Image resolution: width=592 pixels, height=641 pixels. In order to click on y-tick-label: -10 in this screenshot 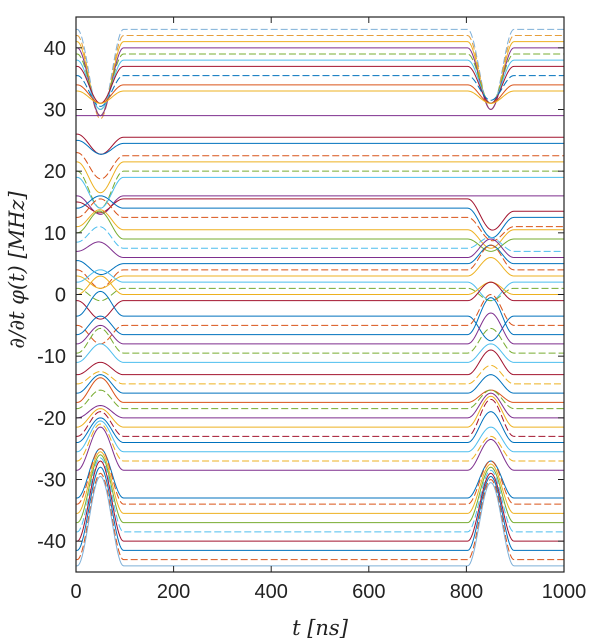, I will do `click(51, 357)`.